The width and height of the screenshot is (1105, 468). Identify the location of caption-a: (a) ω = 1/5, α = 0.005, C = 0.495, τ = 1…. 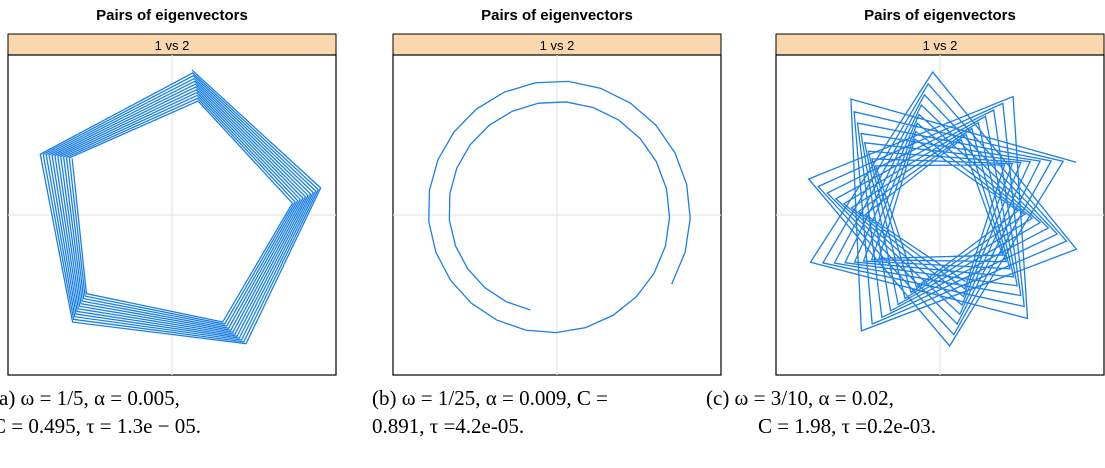
(100, 412).